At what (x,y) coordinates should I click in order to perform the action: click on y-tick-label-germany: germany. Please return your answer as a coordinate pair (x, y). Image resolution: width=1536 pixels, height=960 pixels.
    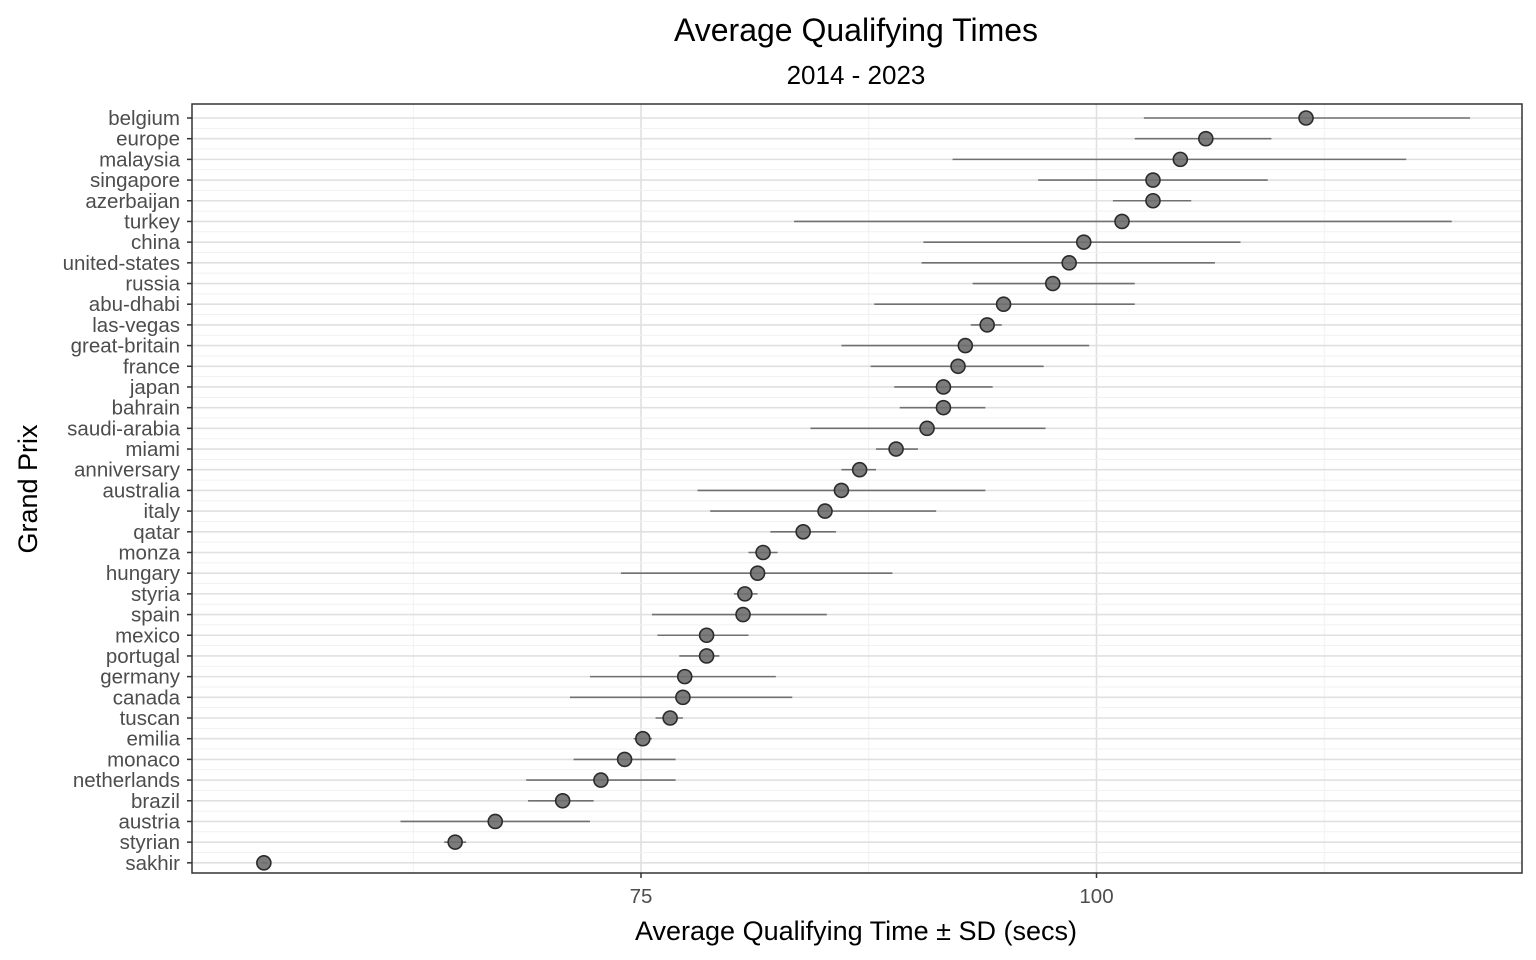
    Looking at the image, I should click on (140, 677).